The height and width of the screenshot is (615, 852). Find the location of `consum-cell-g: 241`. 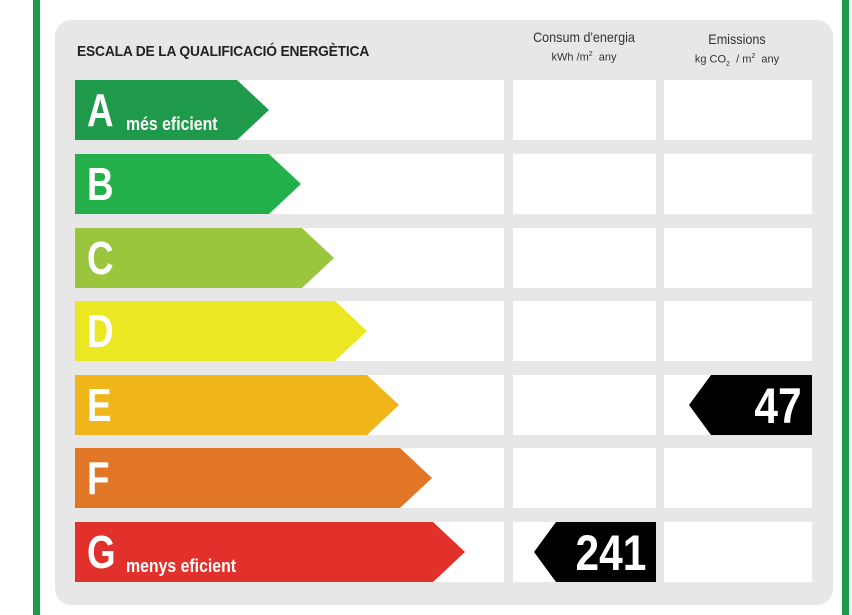

consum-cell-g: 241 is located at coordinates (584, 552).